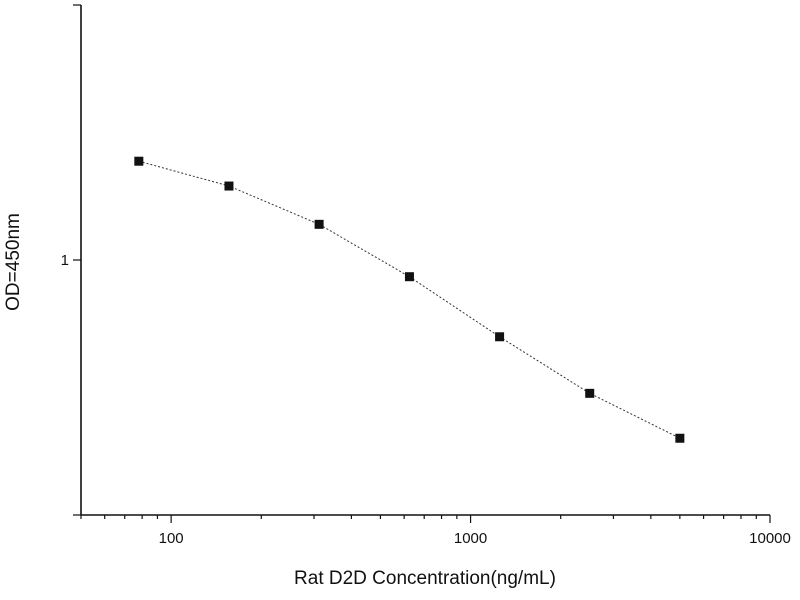 The width and height of the screenshot is (800, 600). What do you see at coordinates (470, 538) in the screenshot?
I see `x-tick-label: 1000` at bounding box center [470, 538].